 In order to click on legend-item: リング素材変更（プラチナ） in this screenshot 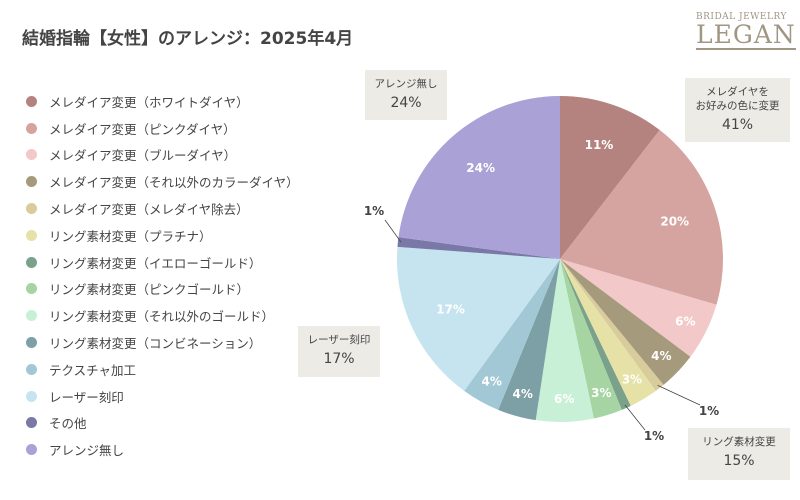, I will do `click(162, 235)`.